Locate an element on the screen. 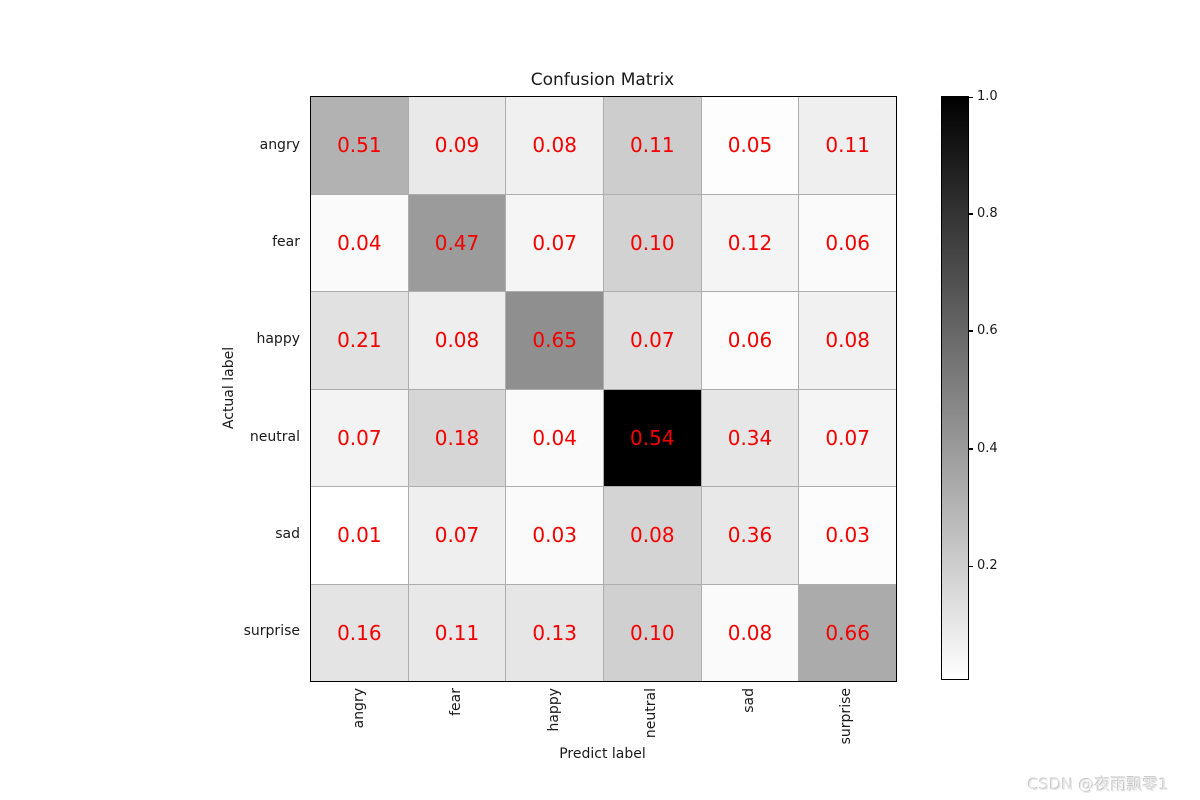 The width and height of the screenshot is (1200, 800). y-tick-label: happy is located at coordinates (278, 339).